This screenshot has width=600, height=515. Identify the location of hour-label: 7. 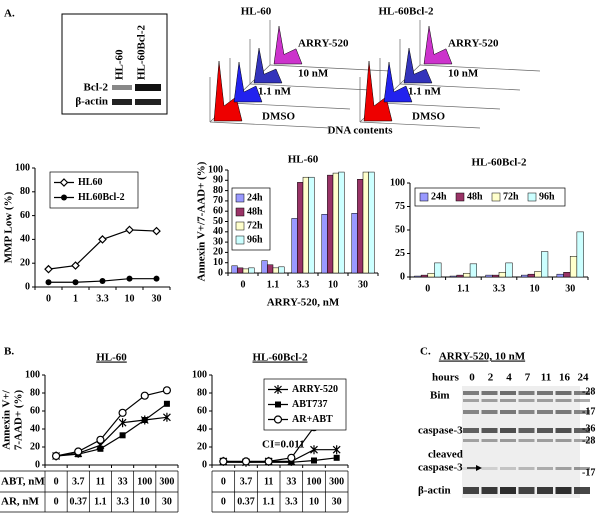
(528, 378).